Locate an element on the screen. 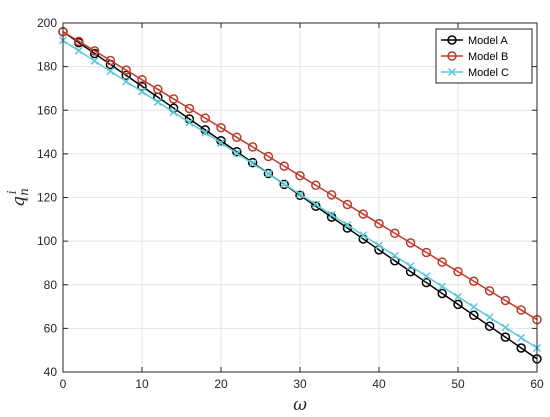 Image resolution: width=550 pixels, height=417 pixels. x-axis-label: ω is located at coordinates (300, 405).